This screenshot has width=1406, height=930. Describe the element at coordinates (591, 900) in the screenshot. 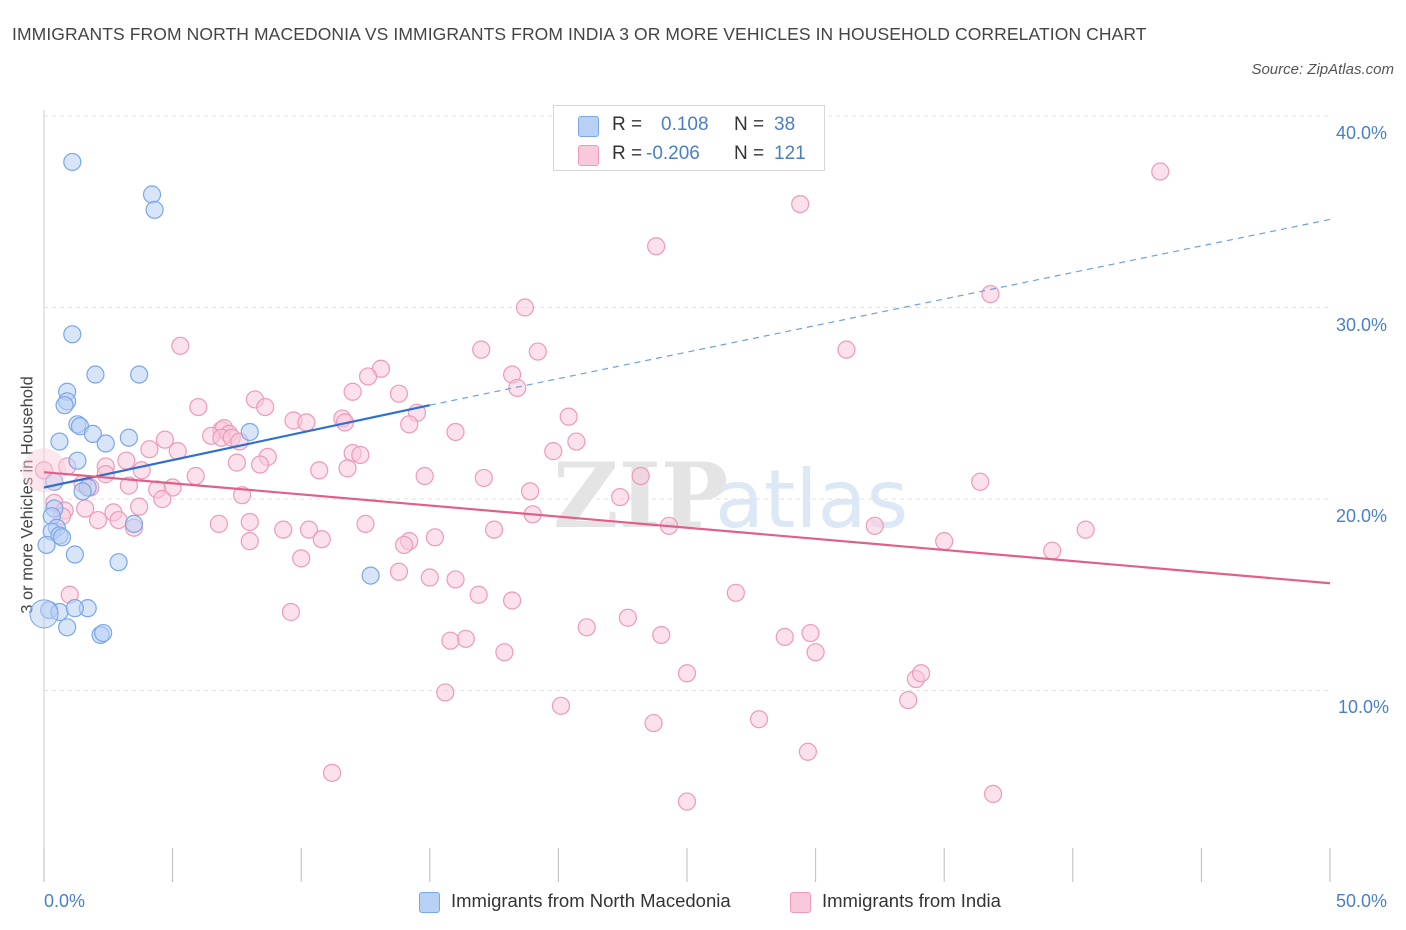

I see `legend-label: Immigrants from North Macedonia` at that location.